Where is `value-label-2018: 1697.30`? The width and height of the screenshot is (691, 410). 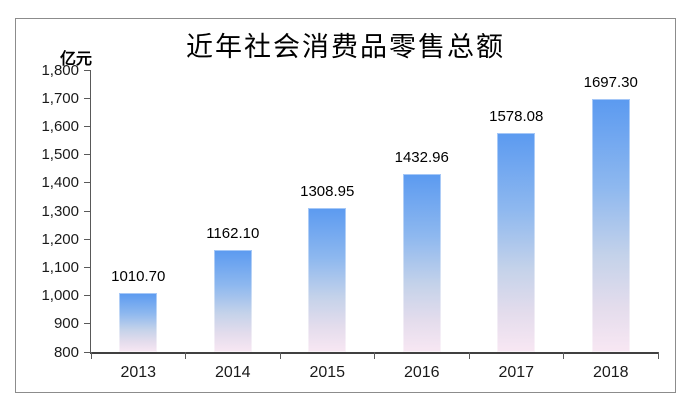 value-label-2018: 1697.30 is located at coordinates (610, 82).